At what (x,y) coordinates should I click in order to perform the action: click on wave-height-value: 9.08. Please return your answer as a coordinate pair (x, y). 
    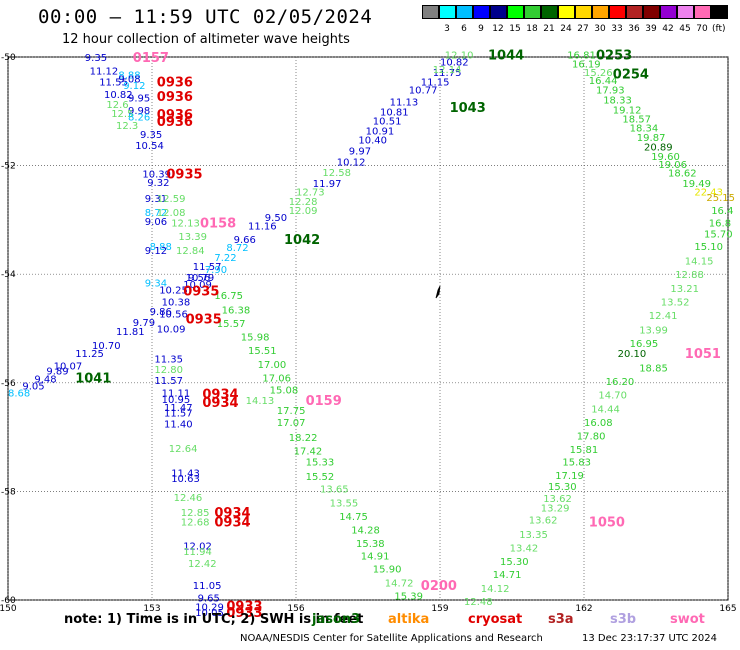
    Looking at the image, I should click on (129, 80).